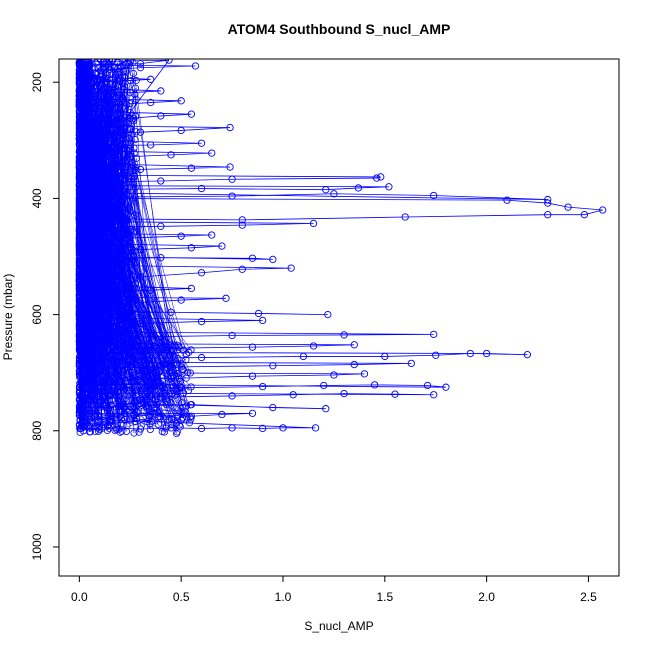 Image resolution: width=650 pixels, height=650 pixels. Describe the element at coordinates (144, 93) in the screenshot. I see `series-segment` at that location.